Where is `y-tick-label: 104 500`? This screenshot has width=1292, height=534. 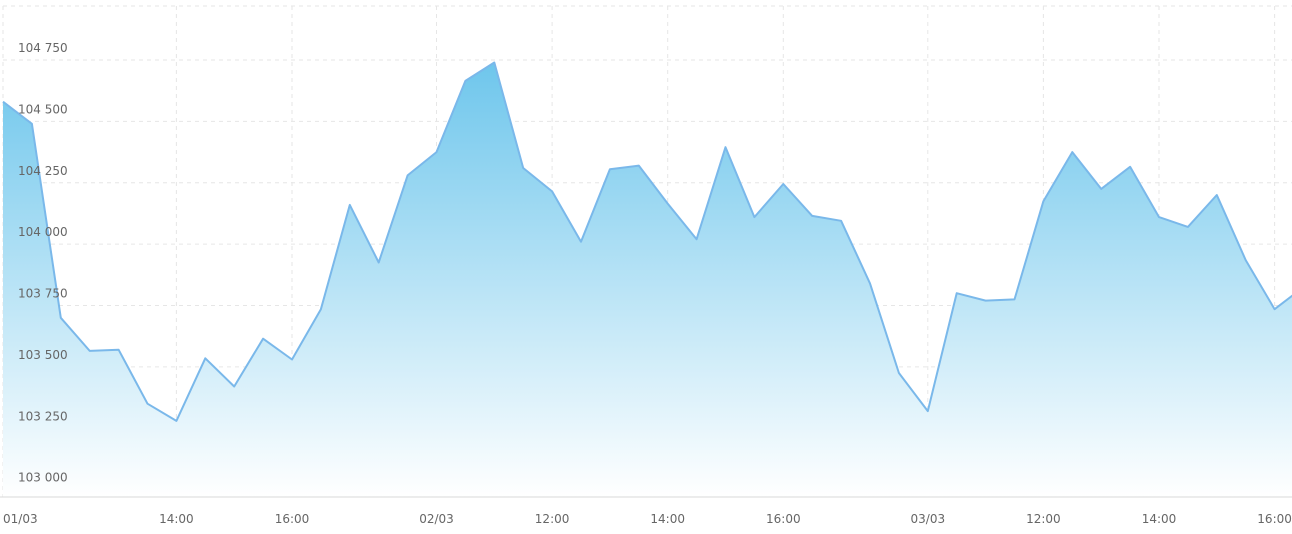 y-tick-label: 104 500 is located at coordinates (43, 109).